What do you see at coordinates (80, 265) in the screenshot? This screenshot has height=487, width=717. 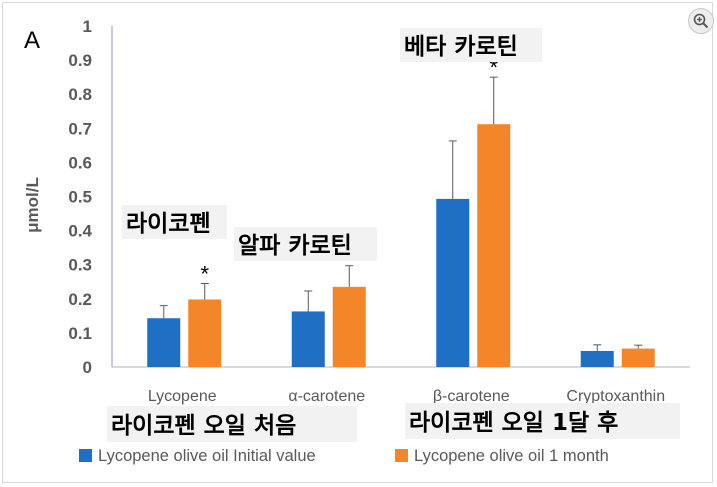 I see `y-tick-label: 0.3` at bounding box center [80, 265].